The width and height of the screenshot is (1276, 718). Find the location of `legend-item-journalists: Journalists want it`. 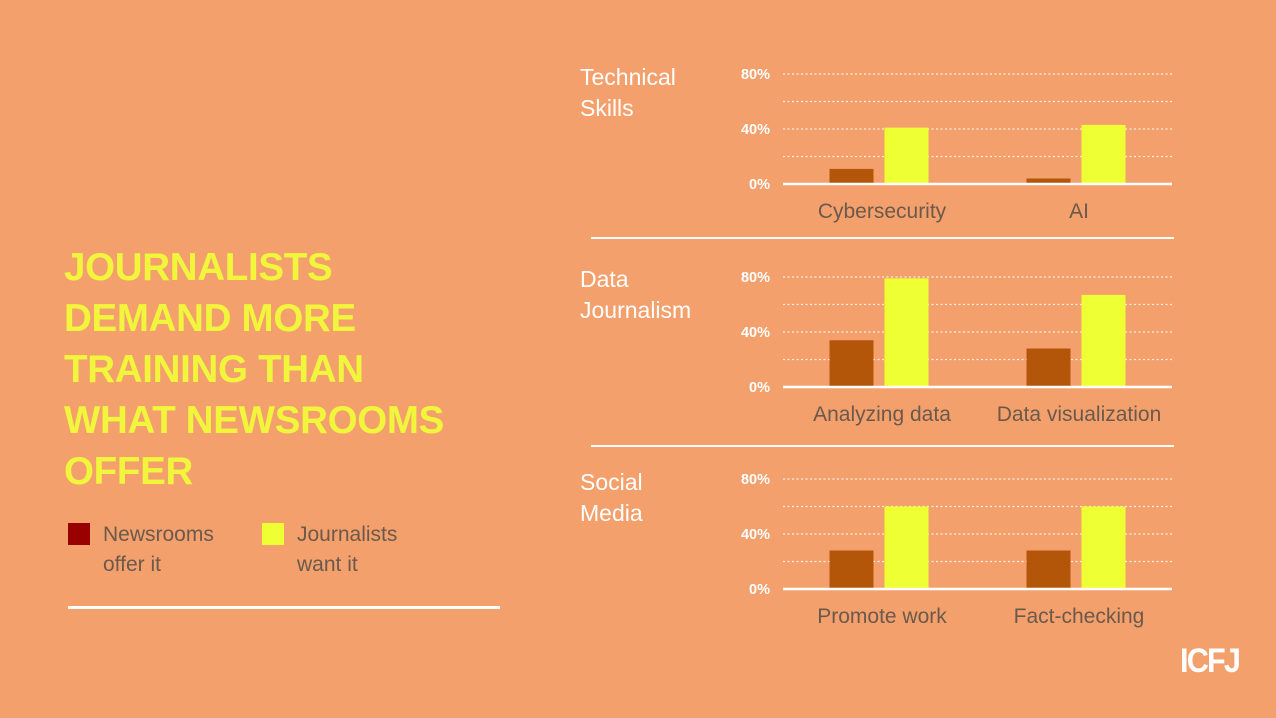

legend-item-journalists: Journalists want it is located at coordinates (329, 550).